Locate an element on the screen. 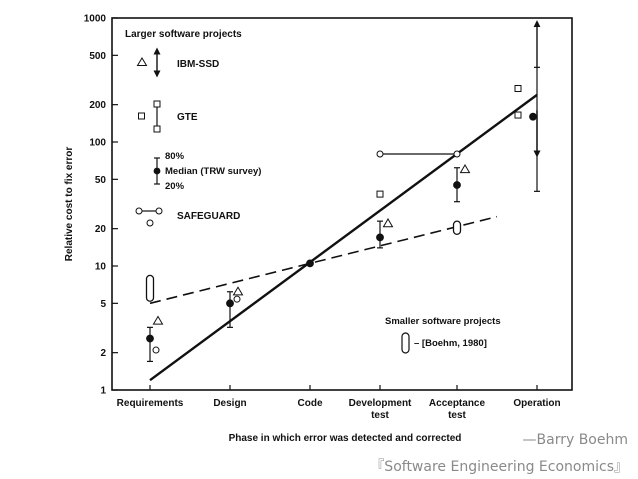  y-tick-label: 20 is located at coordinates (101, 229).